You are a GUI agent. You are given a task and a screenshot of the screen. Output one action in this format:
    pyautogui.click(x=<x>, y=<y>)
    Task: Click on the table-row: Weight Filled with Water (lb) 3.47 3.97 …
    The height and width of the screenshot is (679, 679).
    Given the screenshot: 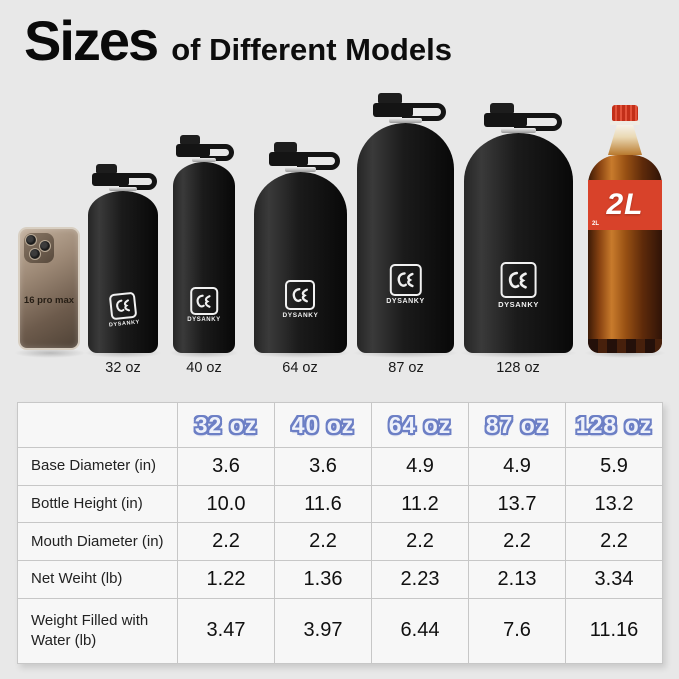 What is the action you would take?
    pyautogui.click(x=340, y=631)
    